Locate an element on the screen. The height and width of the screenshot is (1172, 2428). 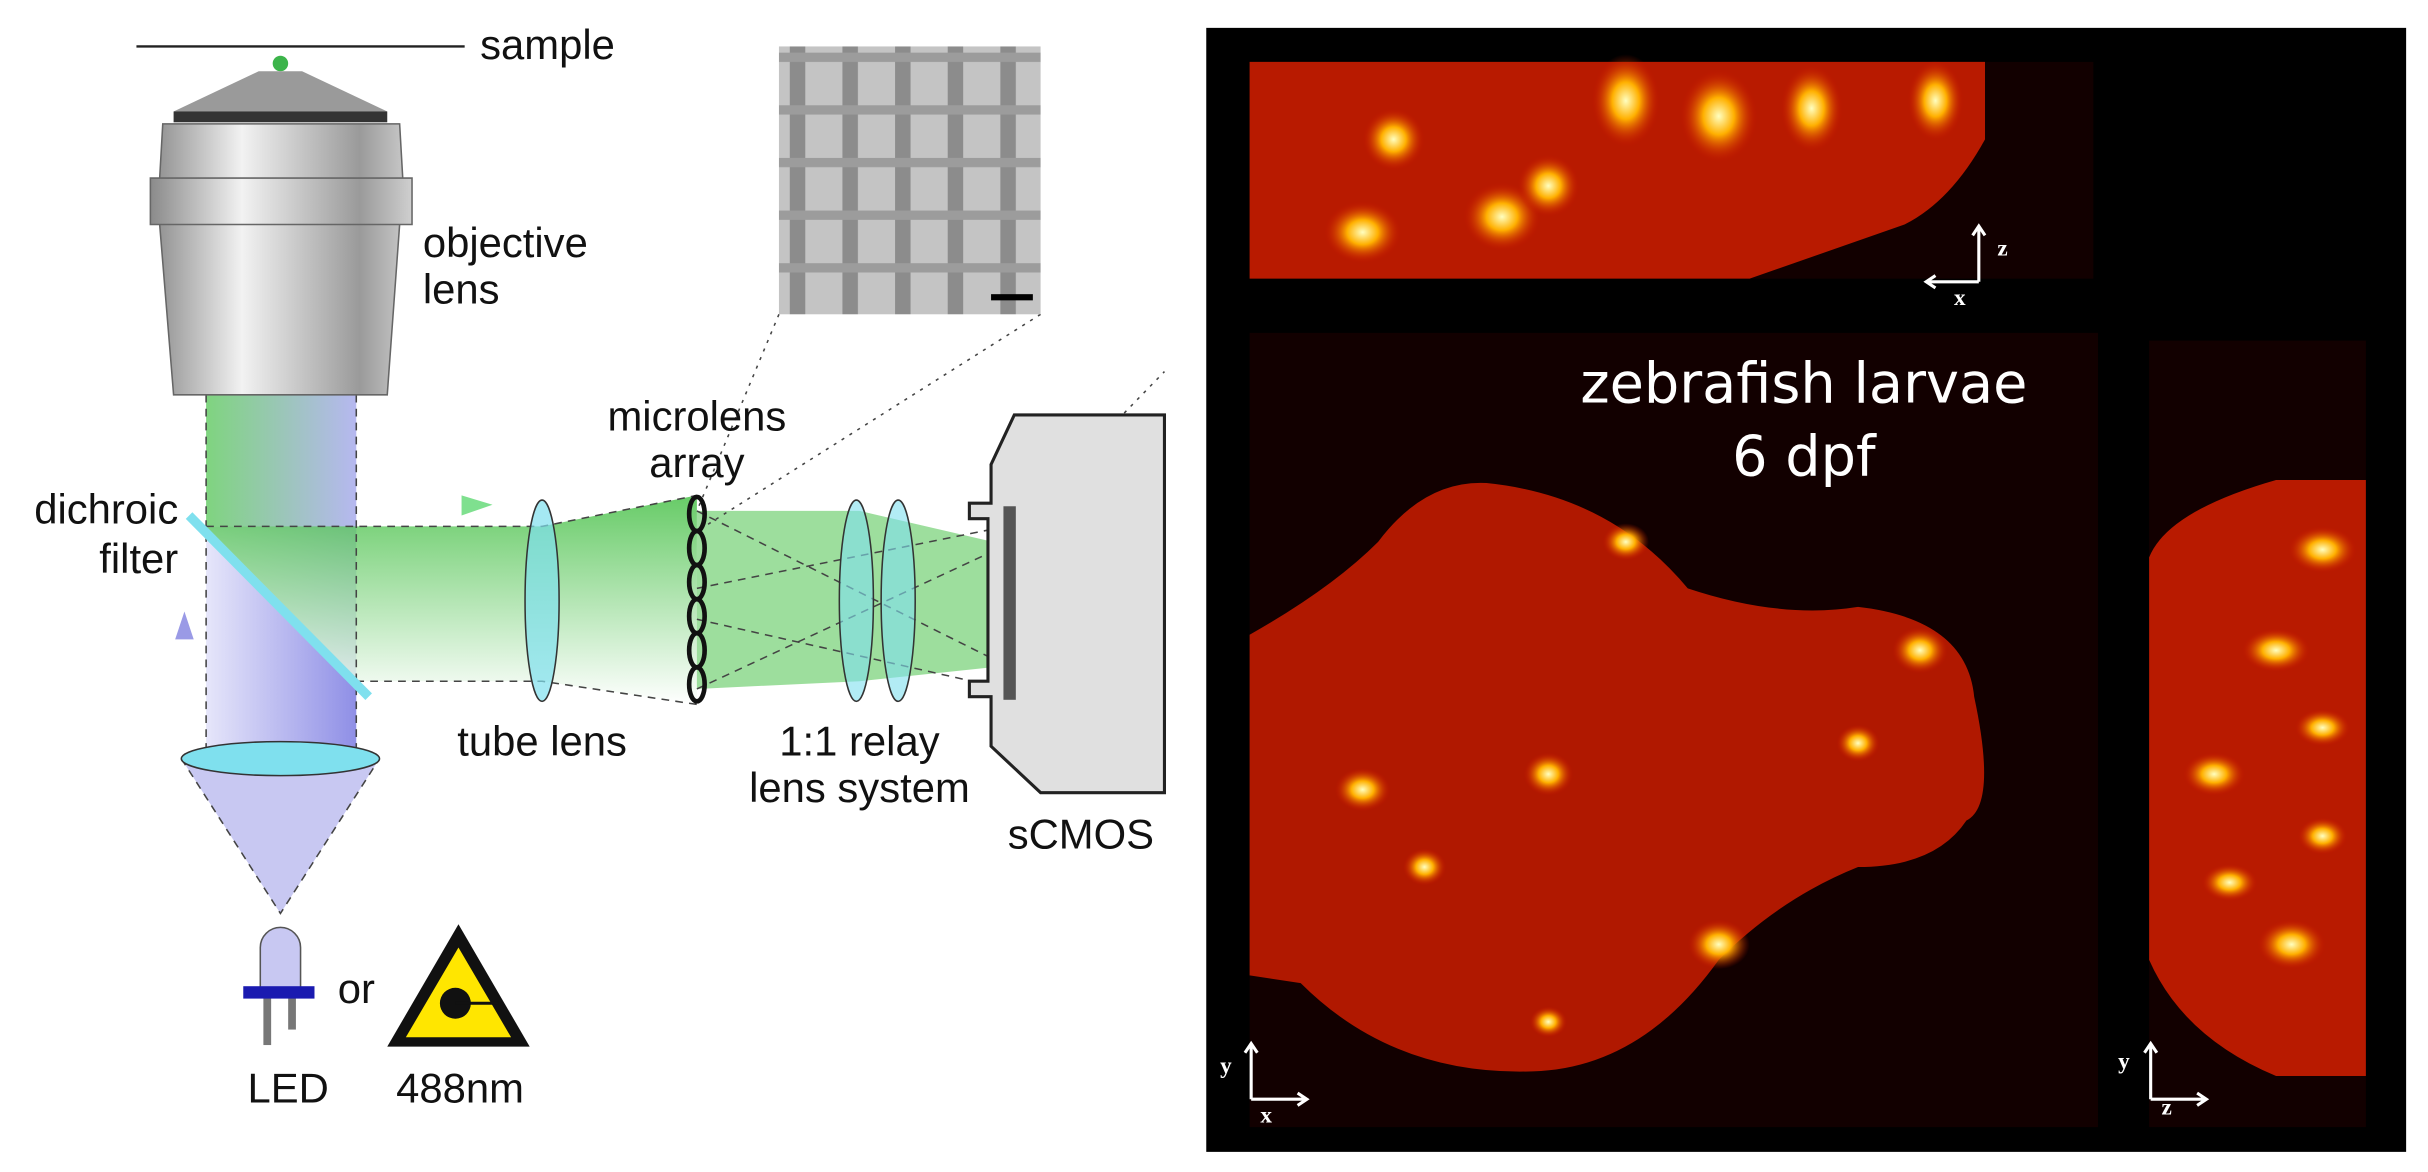
emission-beam is located at coordinates (281, 464).